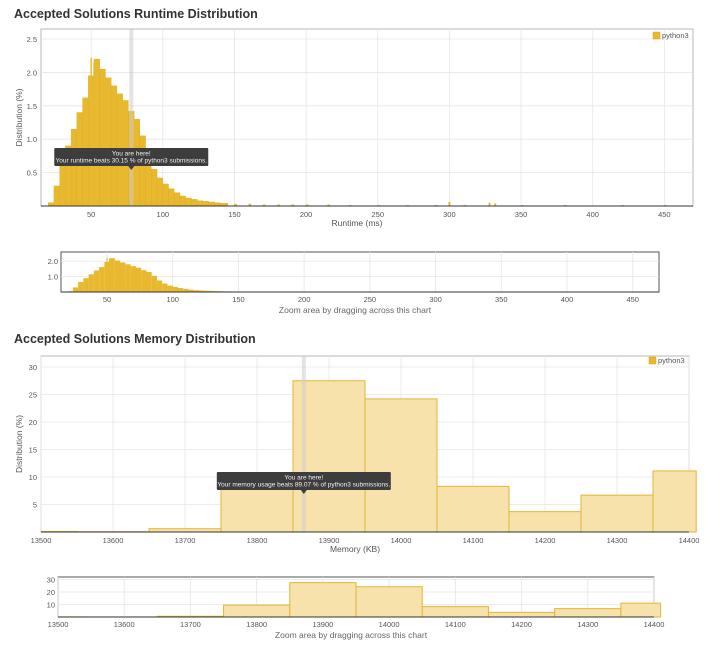 This screenshot has height=646, width=705. What do you see at coordinates (617, 540) in the screenshot?
I see `memory-x-tick-label: 14300` at bounding box center [617, 540].